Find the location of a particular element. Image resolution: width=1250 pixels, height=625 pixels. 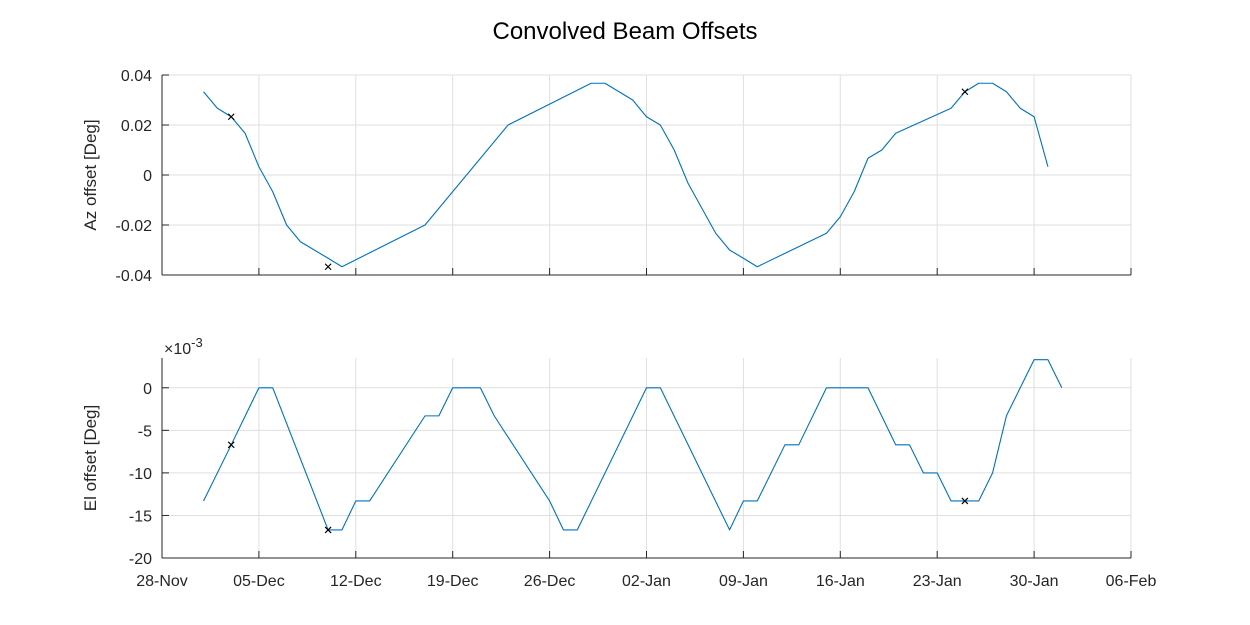

el-y-axis-label: El offset [Deg] is located at coordinates (90, 458).